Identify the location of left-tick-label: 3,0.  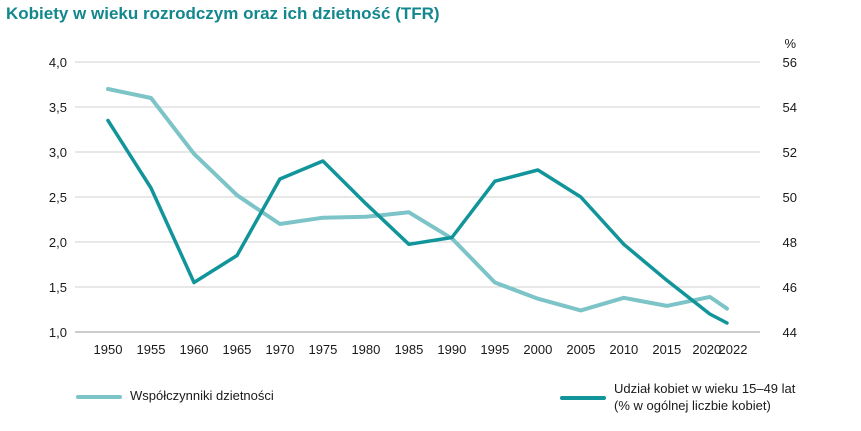
(58, 152).